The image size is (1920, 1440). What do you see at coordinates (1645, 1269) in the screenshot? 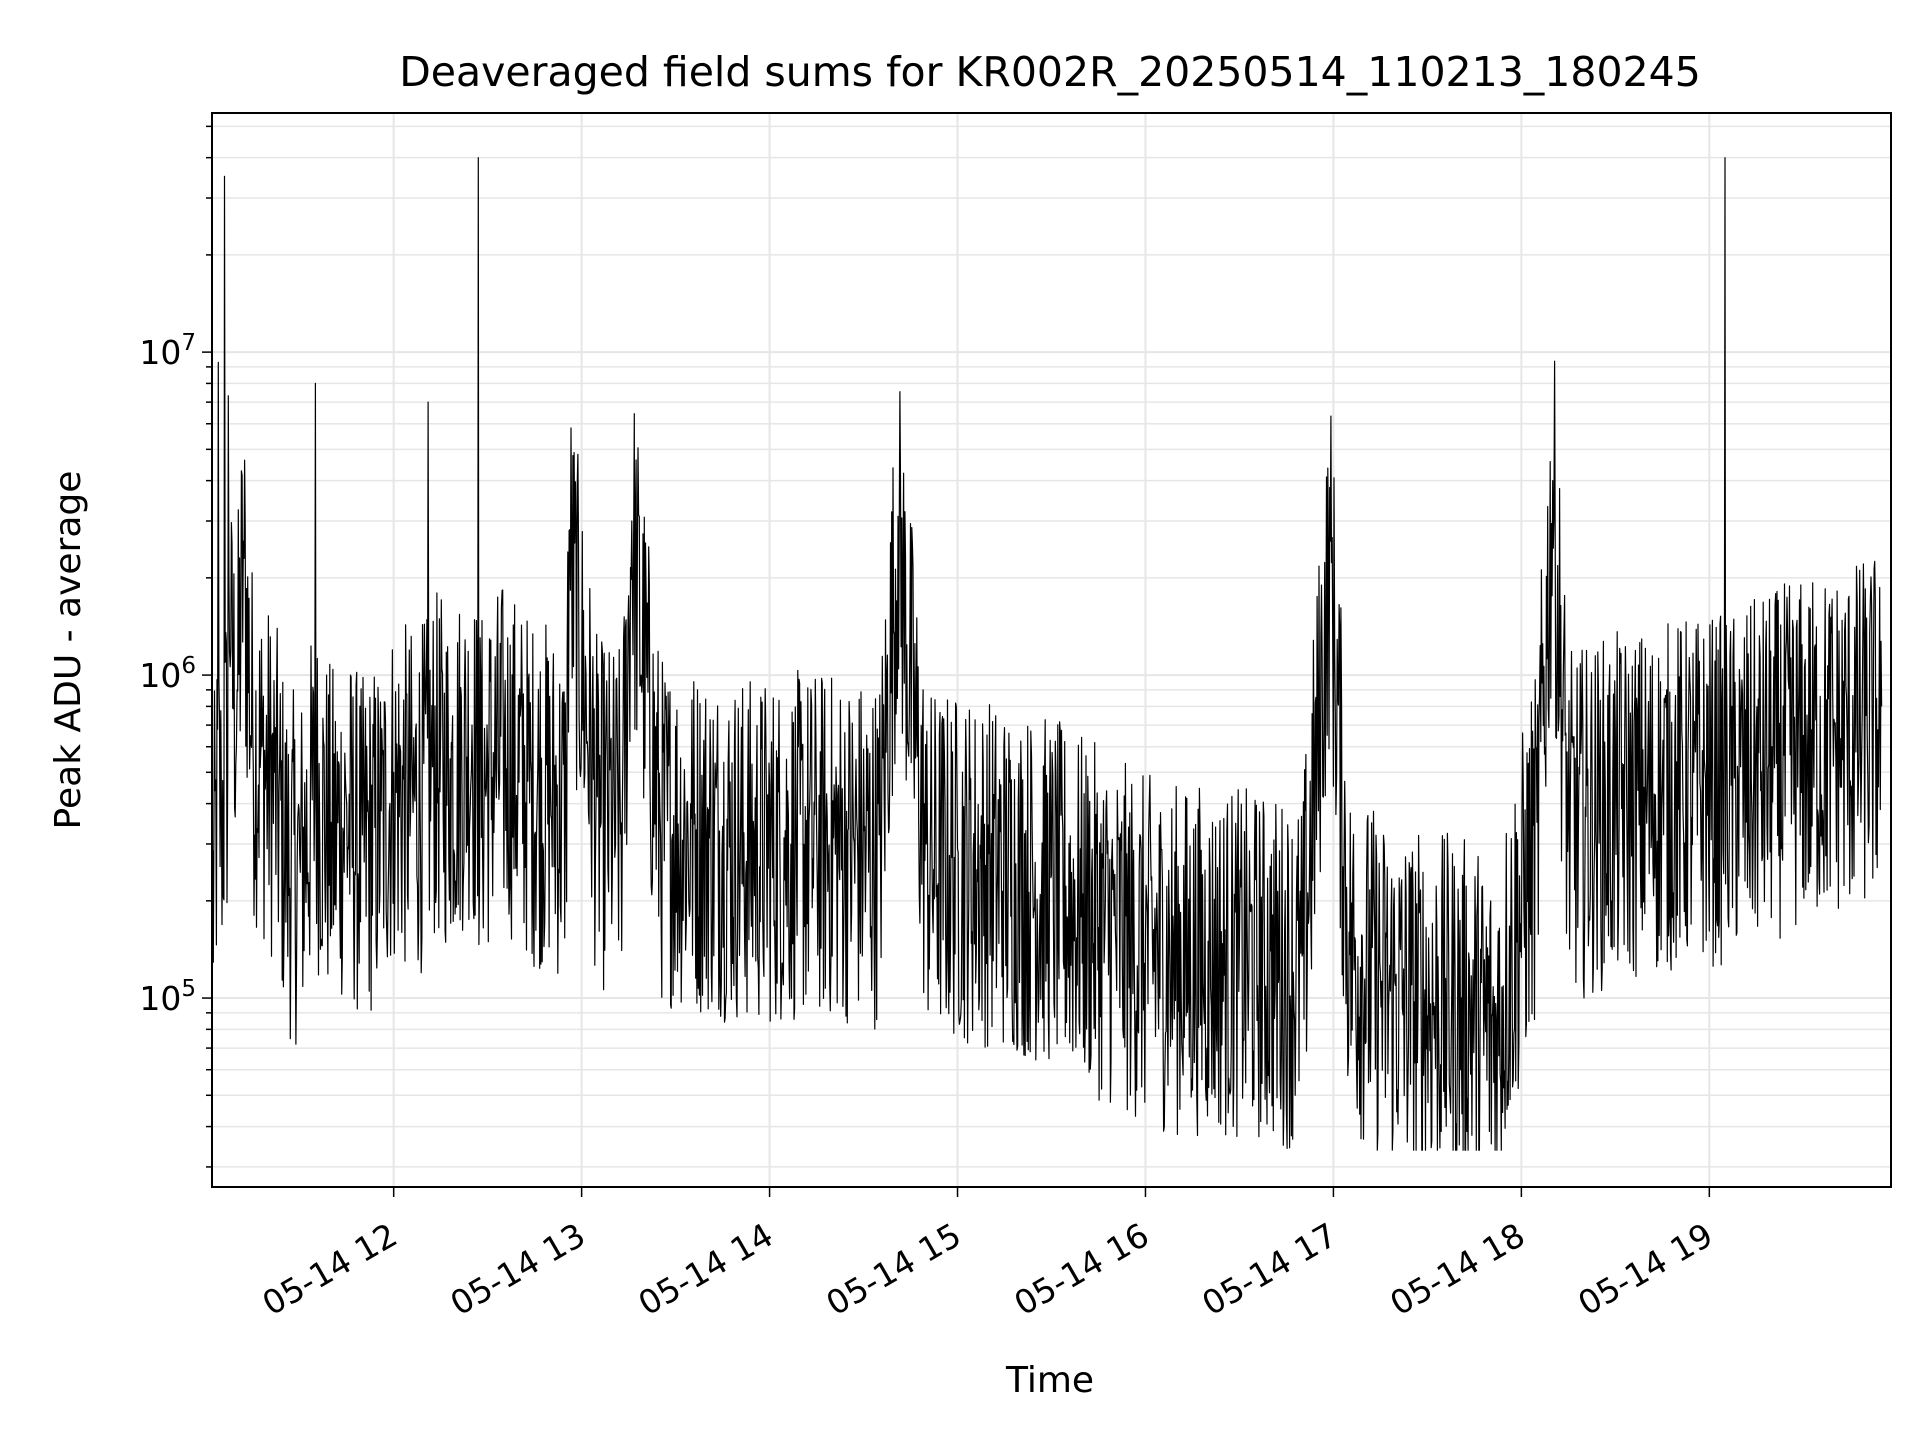
I see `x-tick-label: 05-14 19` at bounding box center [1645, 1269].